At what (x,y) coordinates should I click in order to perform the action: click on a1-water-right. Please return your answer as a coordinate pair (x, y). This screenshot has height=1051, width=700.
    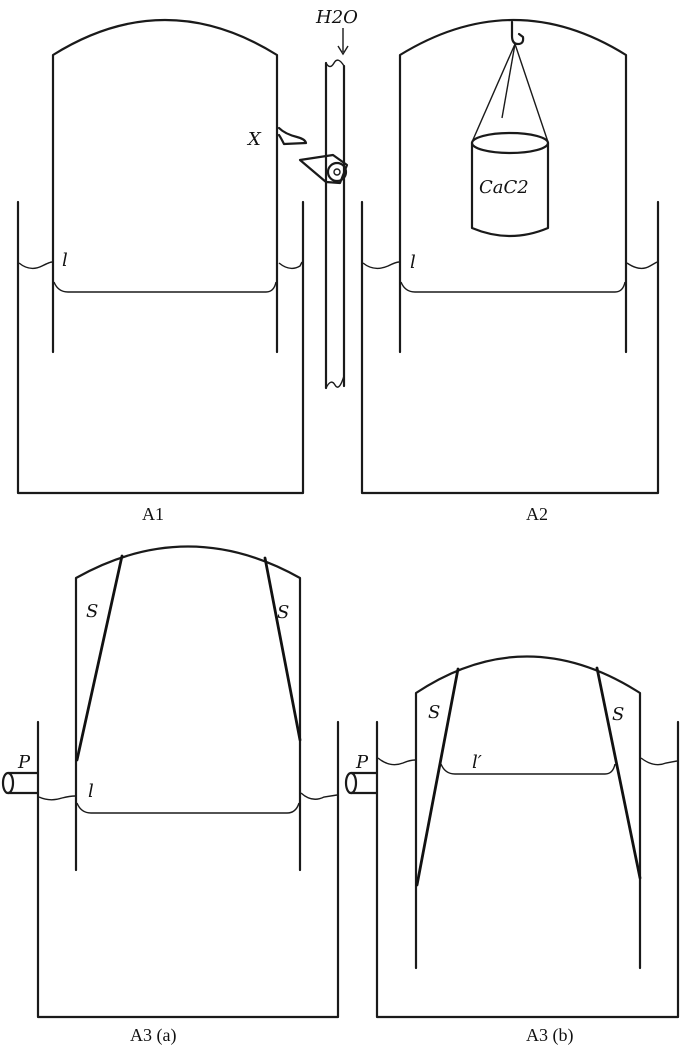
    Looking at the image, I should click on (290, 265).